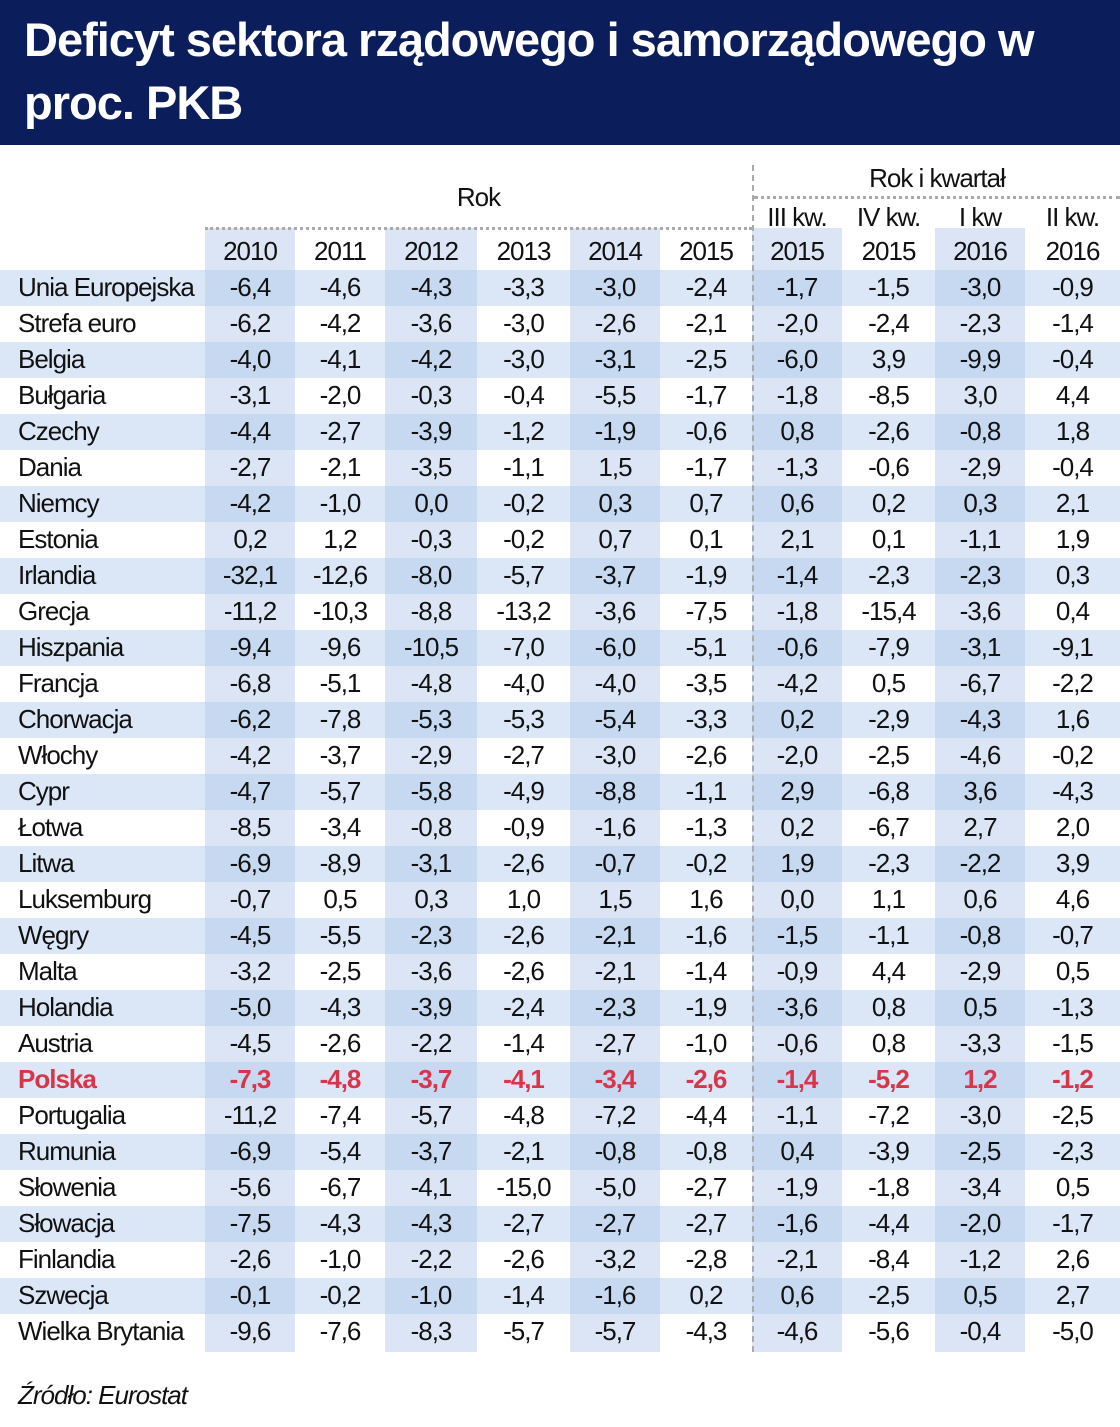 This screenshot has height=1427, width=1120. What do you see at coordinates (937, 197) in the screenshot?
I see `quarter-group-underline` at bounding box center [937, 197].